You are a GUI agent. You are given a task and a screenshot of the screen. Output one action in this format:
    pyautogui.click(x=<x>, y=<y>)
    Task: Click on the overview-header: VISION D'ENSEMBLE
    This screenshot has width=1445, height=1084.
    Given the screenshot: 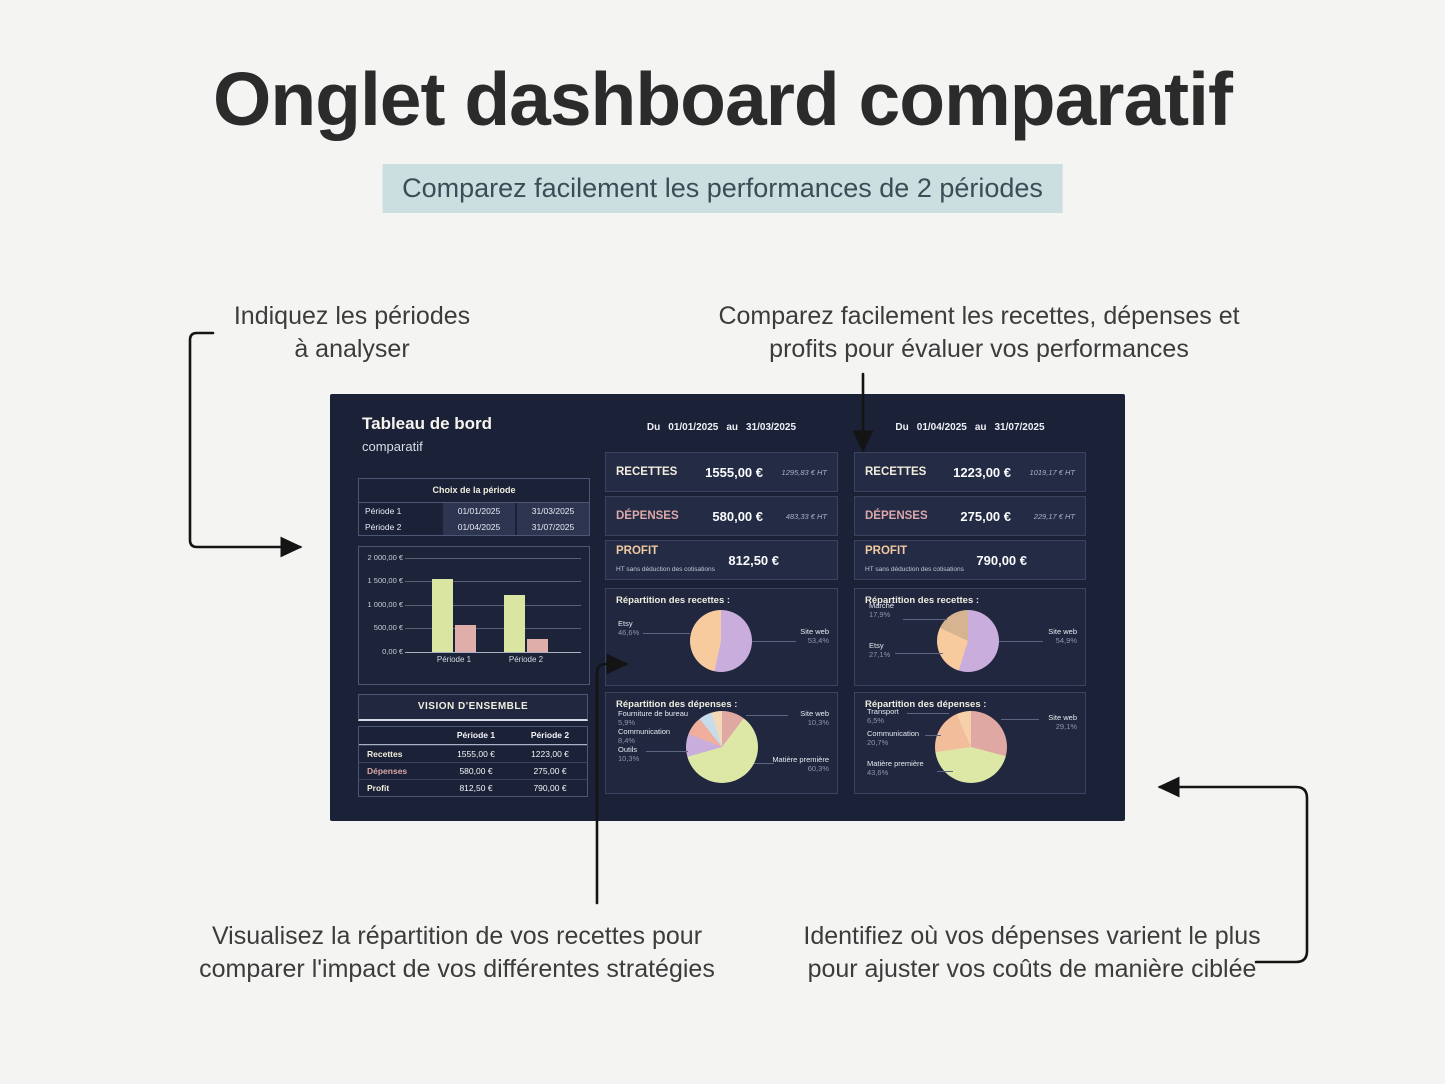 What is the action you would take?
    pyautogui.click(x=473, y=707)
    